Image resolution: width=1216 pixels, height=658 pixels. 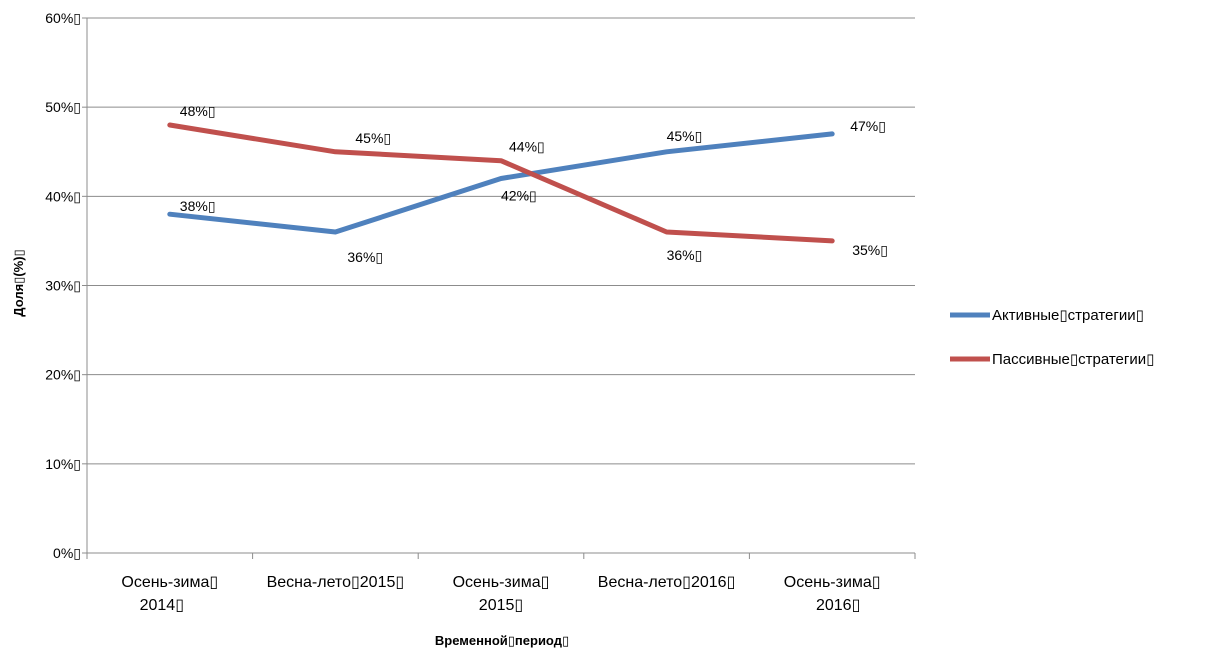 What do you see at coordinates (63, 196) in the screenshot?
I see `y-tick-label: 40%▯` at bounding box center [63, 196].